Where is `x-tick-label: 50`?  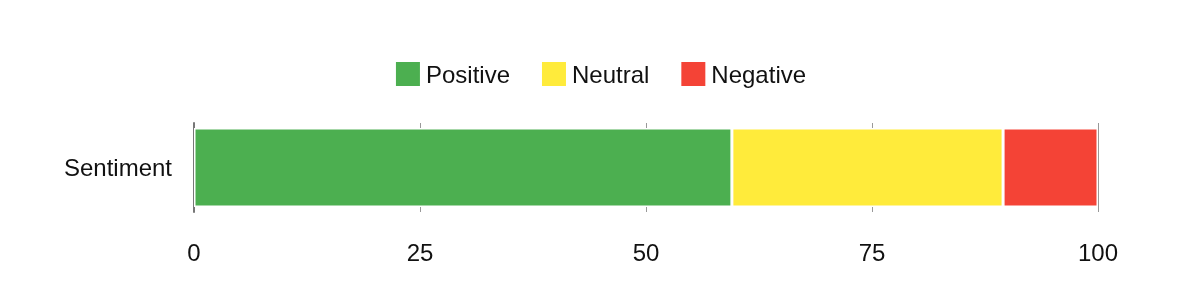 x-tick-label: 50 is located at coordinates (646, 252).